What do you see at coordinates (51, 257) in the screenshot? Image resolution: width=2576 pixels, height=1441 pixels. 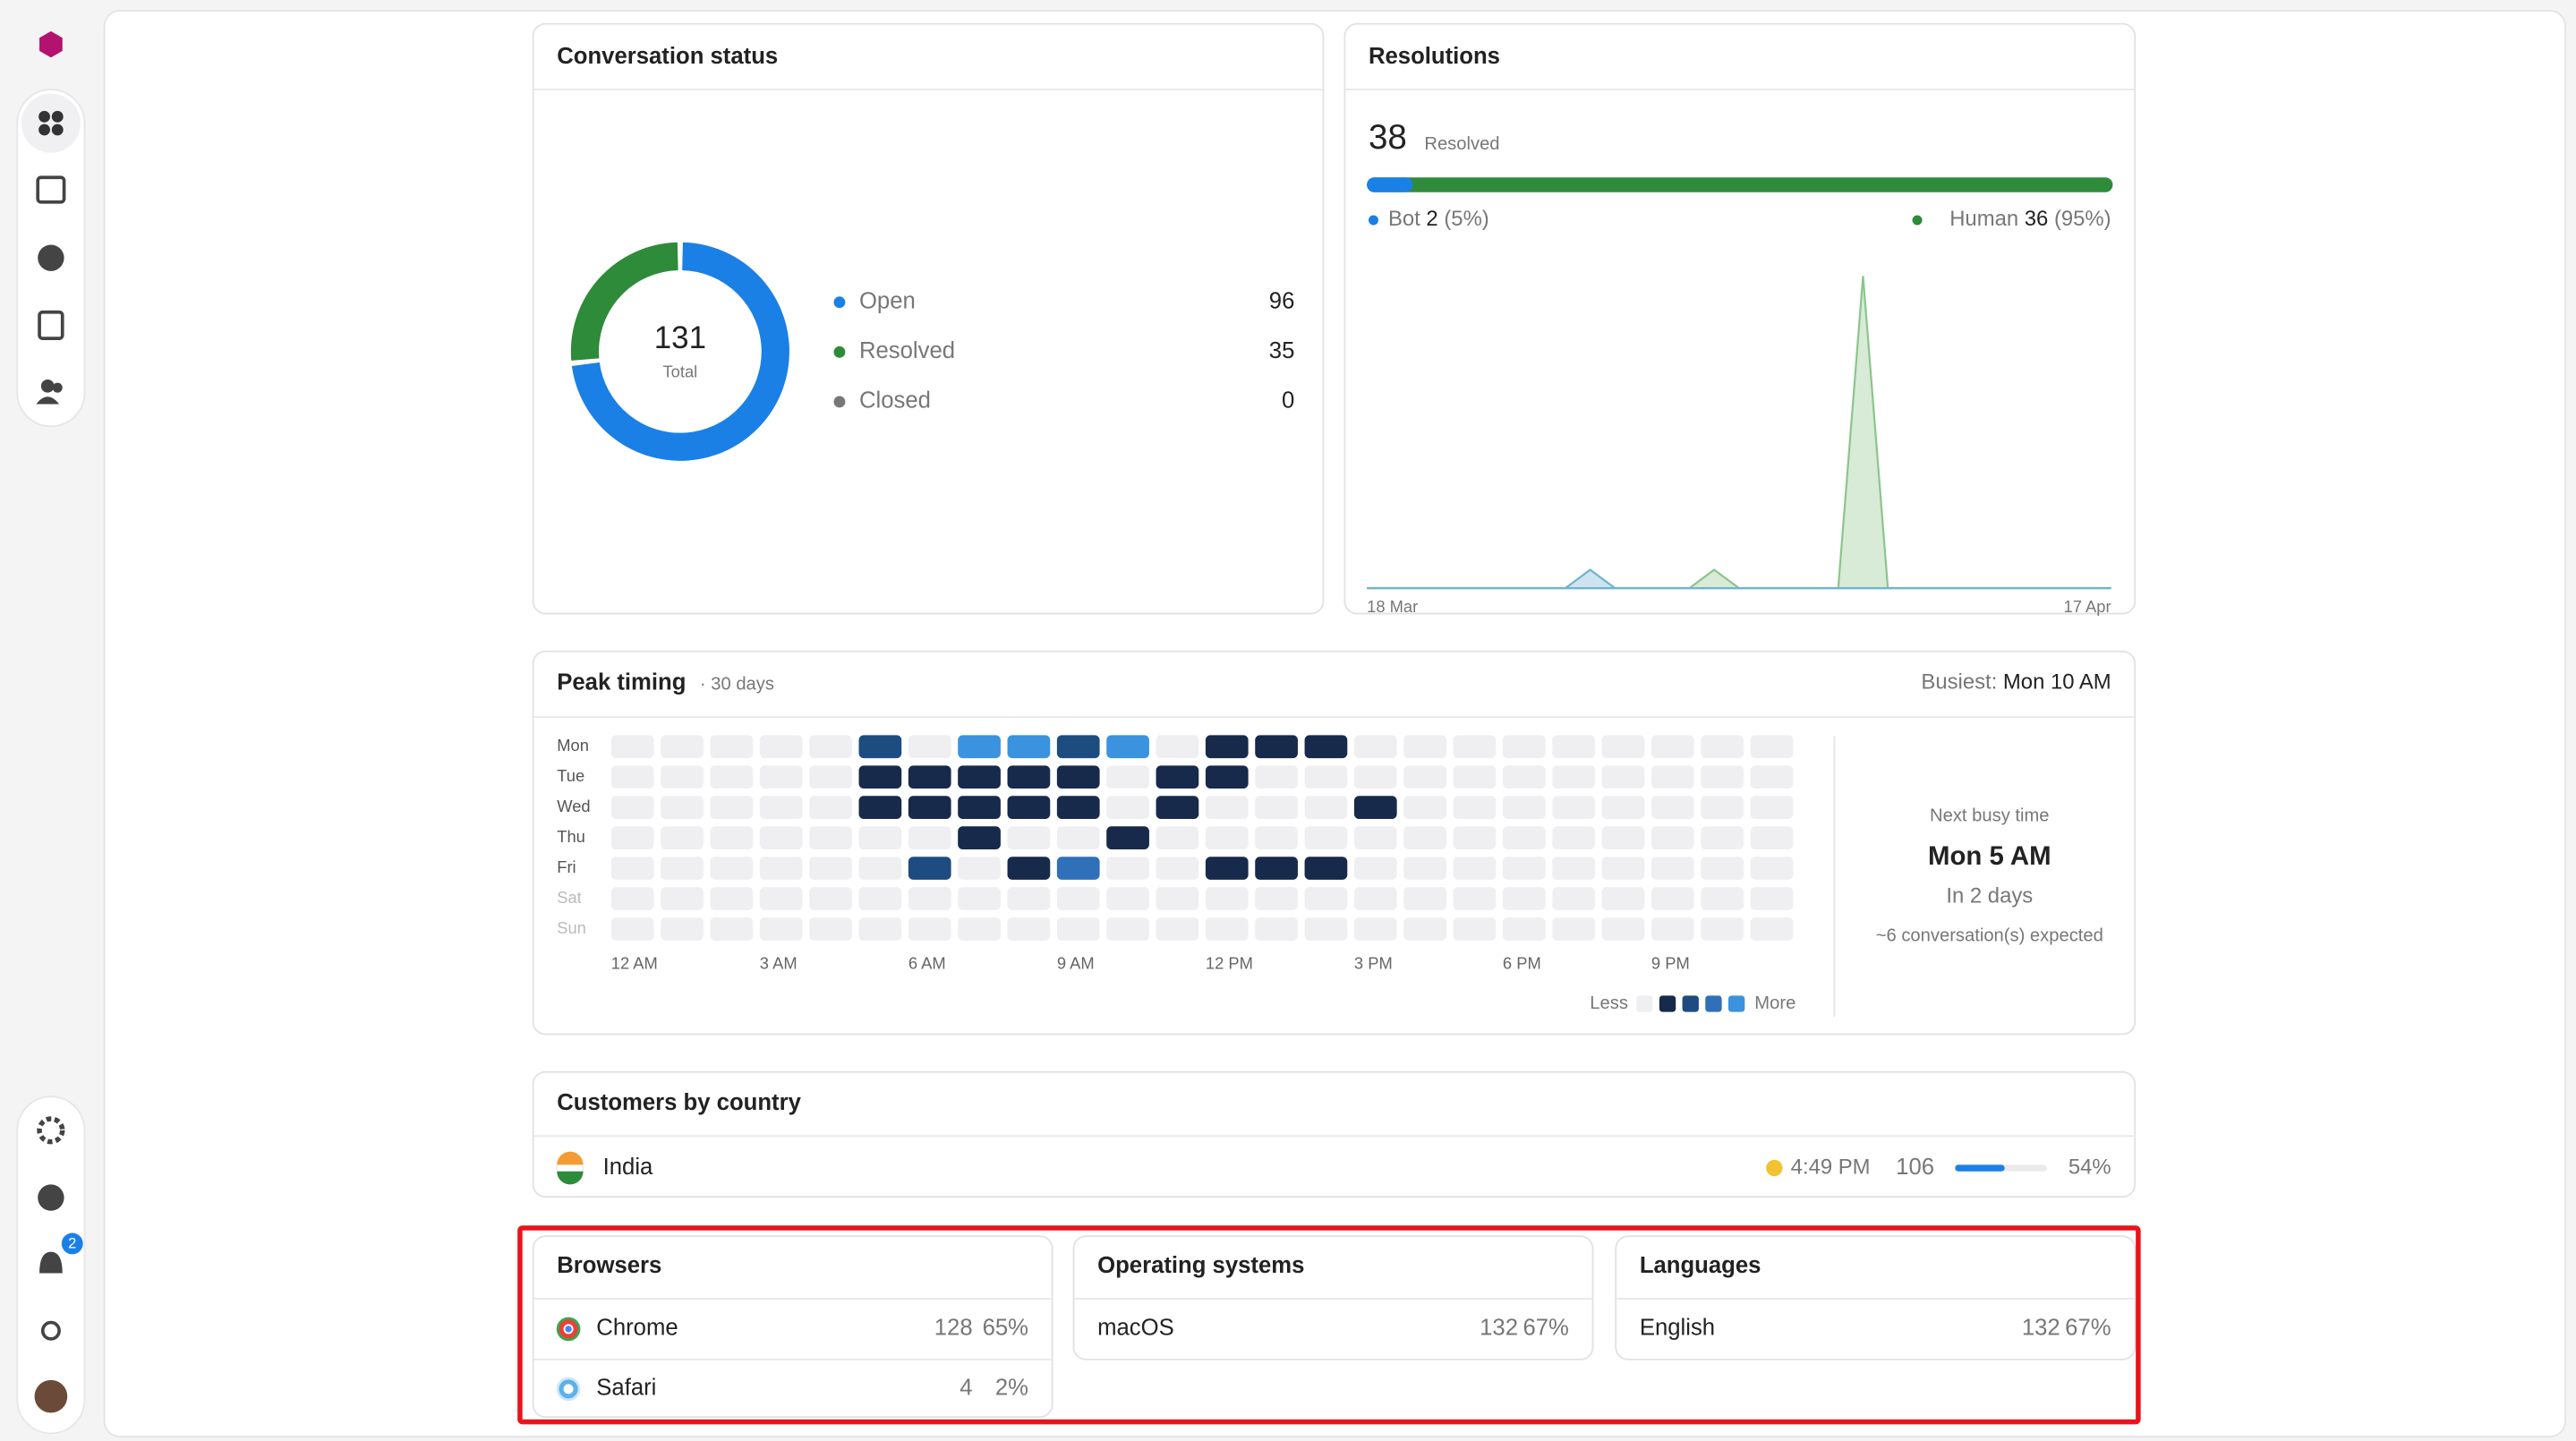 I see `icon-ai` at bounding box center [51, 257].